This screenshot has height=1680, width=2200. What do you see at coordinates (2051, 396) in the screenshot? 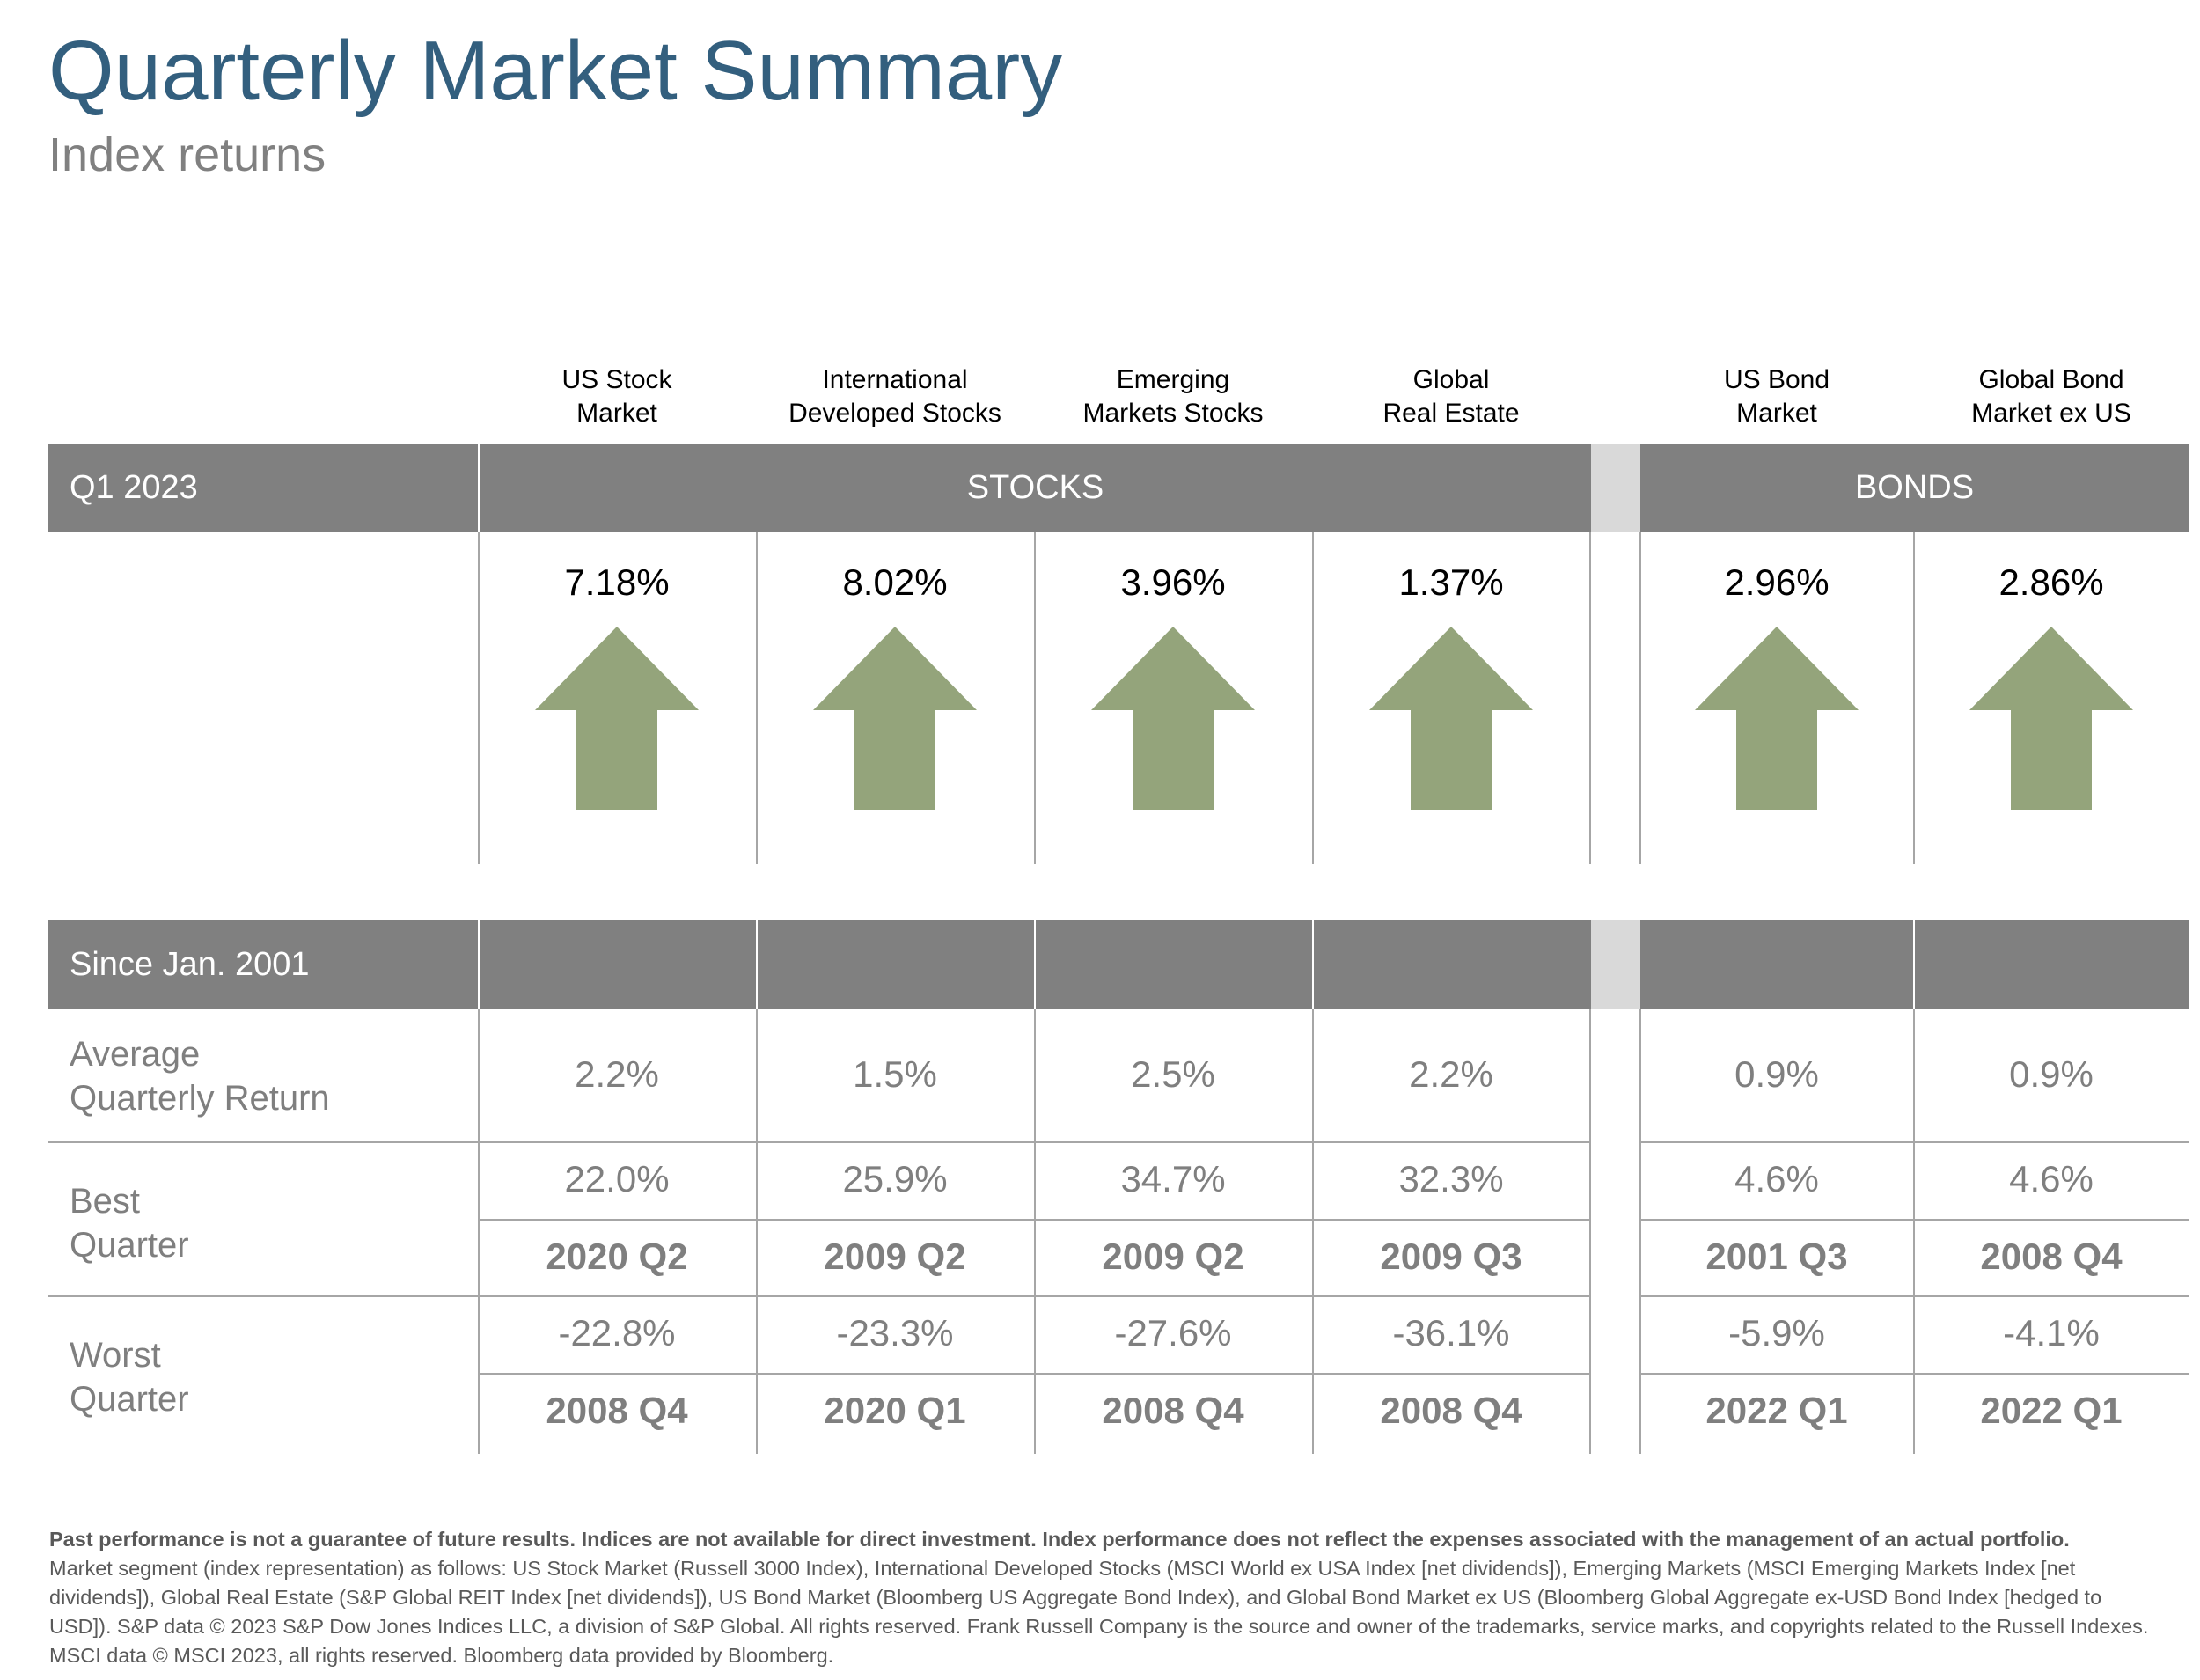
I see `column-header: Global Bond Market ex US` at bounding box center [2051, 396].